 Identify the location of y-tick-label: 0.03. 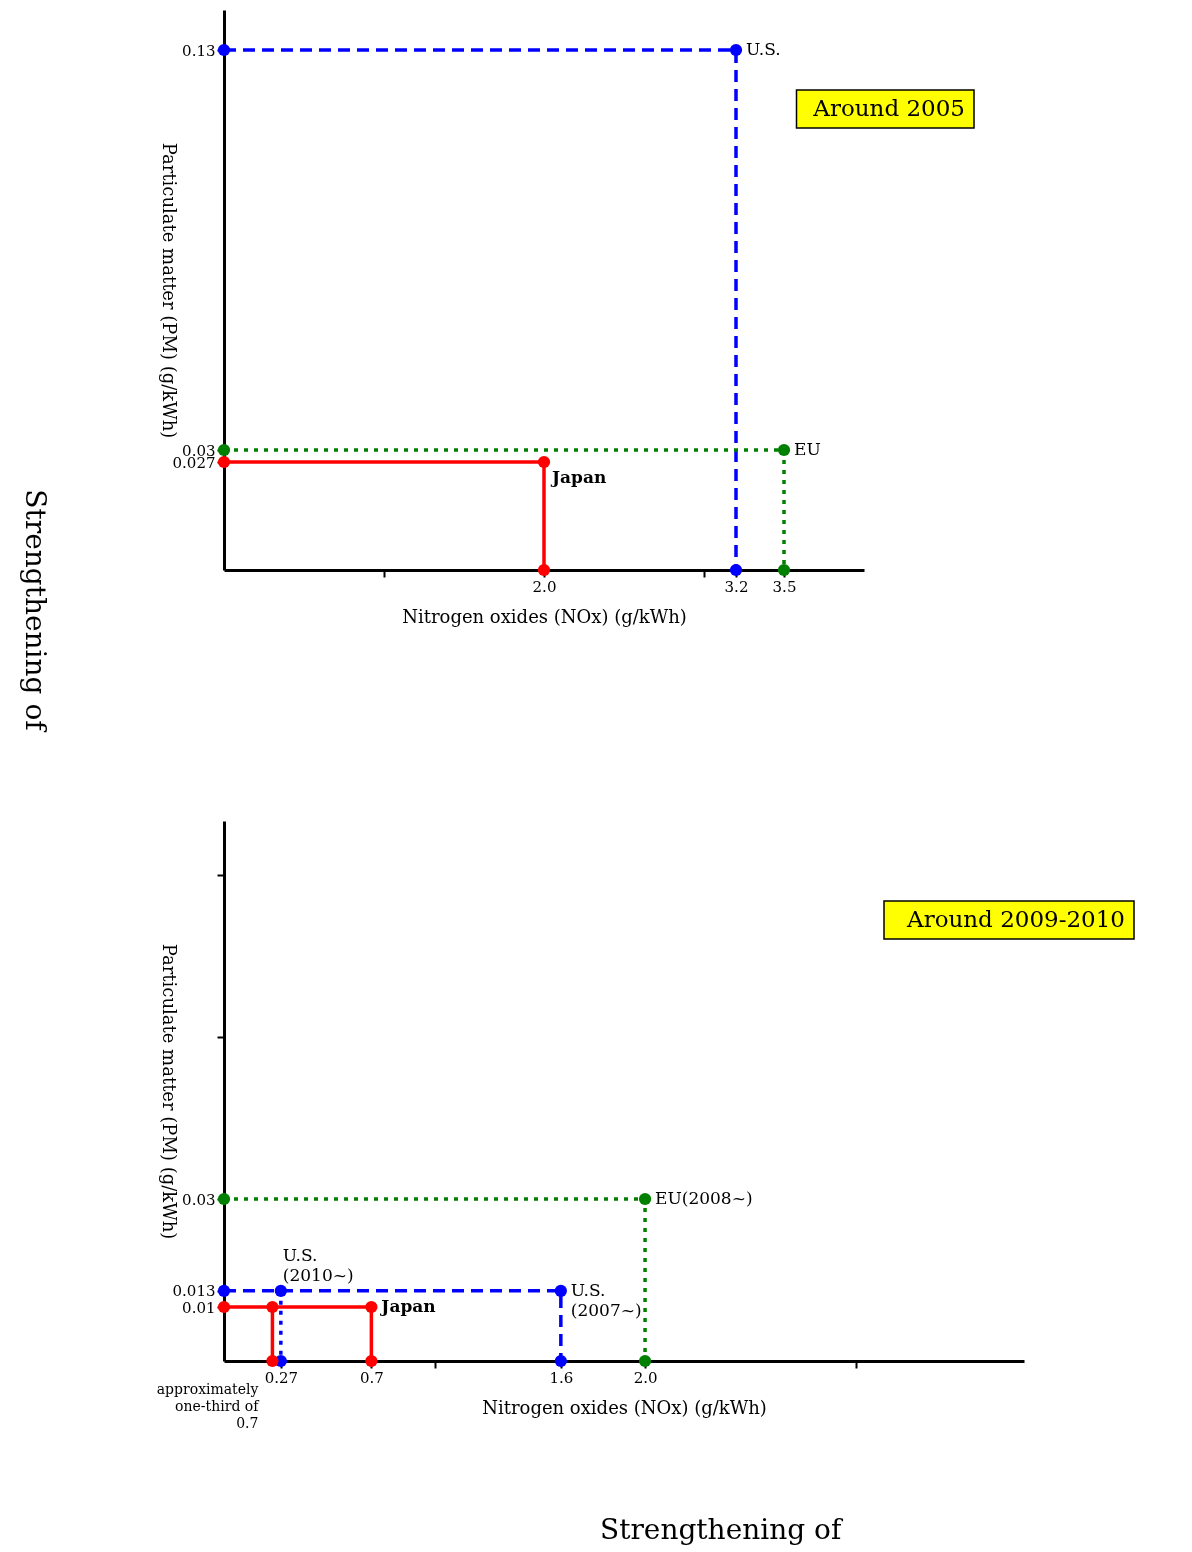
(199, 1199).